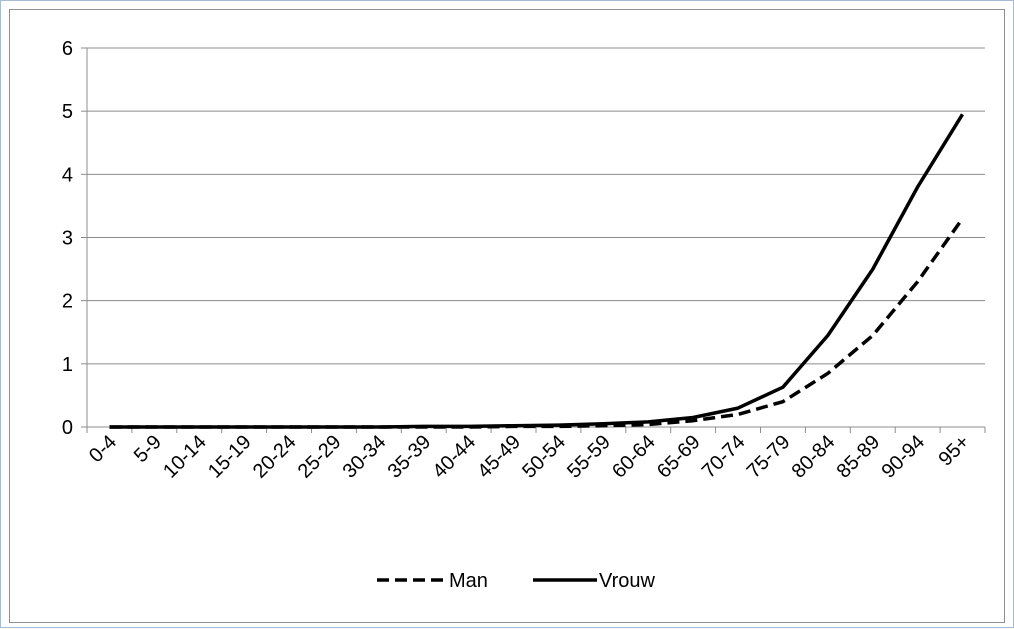 This screenshot has width=1014, height=629. Describe the element at coordinates (499, 457) in the screenshot. I see `x-tick-label-9: 45-49` at that location.